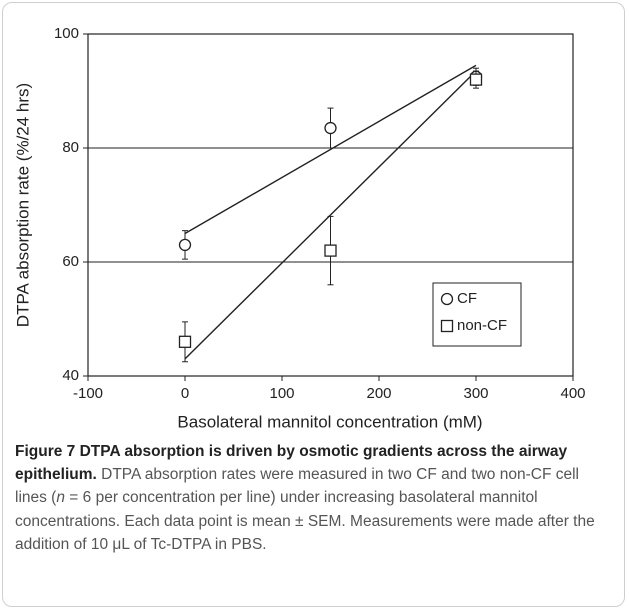 Image resolution: width=629 pixels, height=611 pixels. I want to click on legend-label: non-CF, so click(482, 325).